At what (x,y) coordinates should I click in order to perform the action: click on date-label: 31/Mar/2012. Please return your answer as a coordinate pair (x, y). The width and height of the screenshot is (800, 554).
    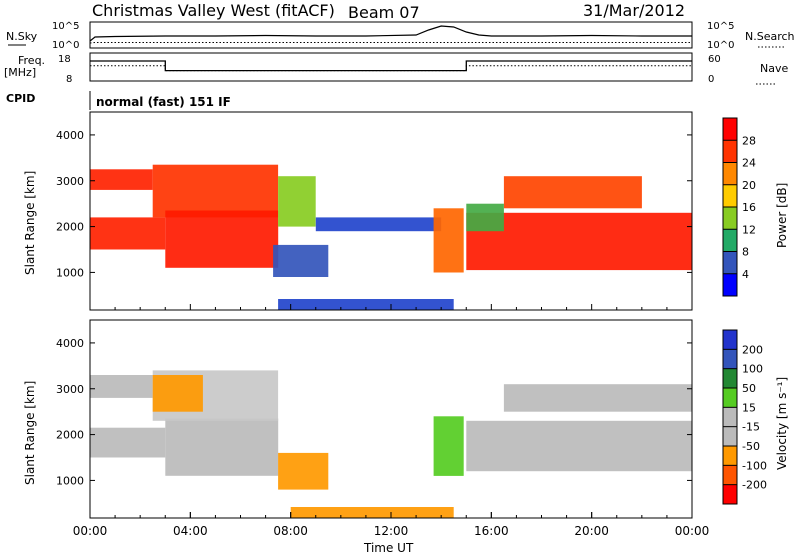
    Looking at the image, I should click on (634, 10).